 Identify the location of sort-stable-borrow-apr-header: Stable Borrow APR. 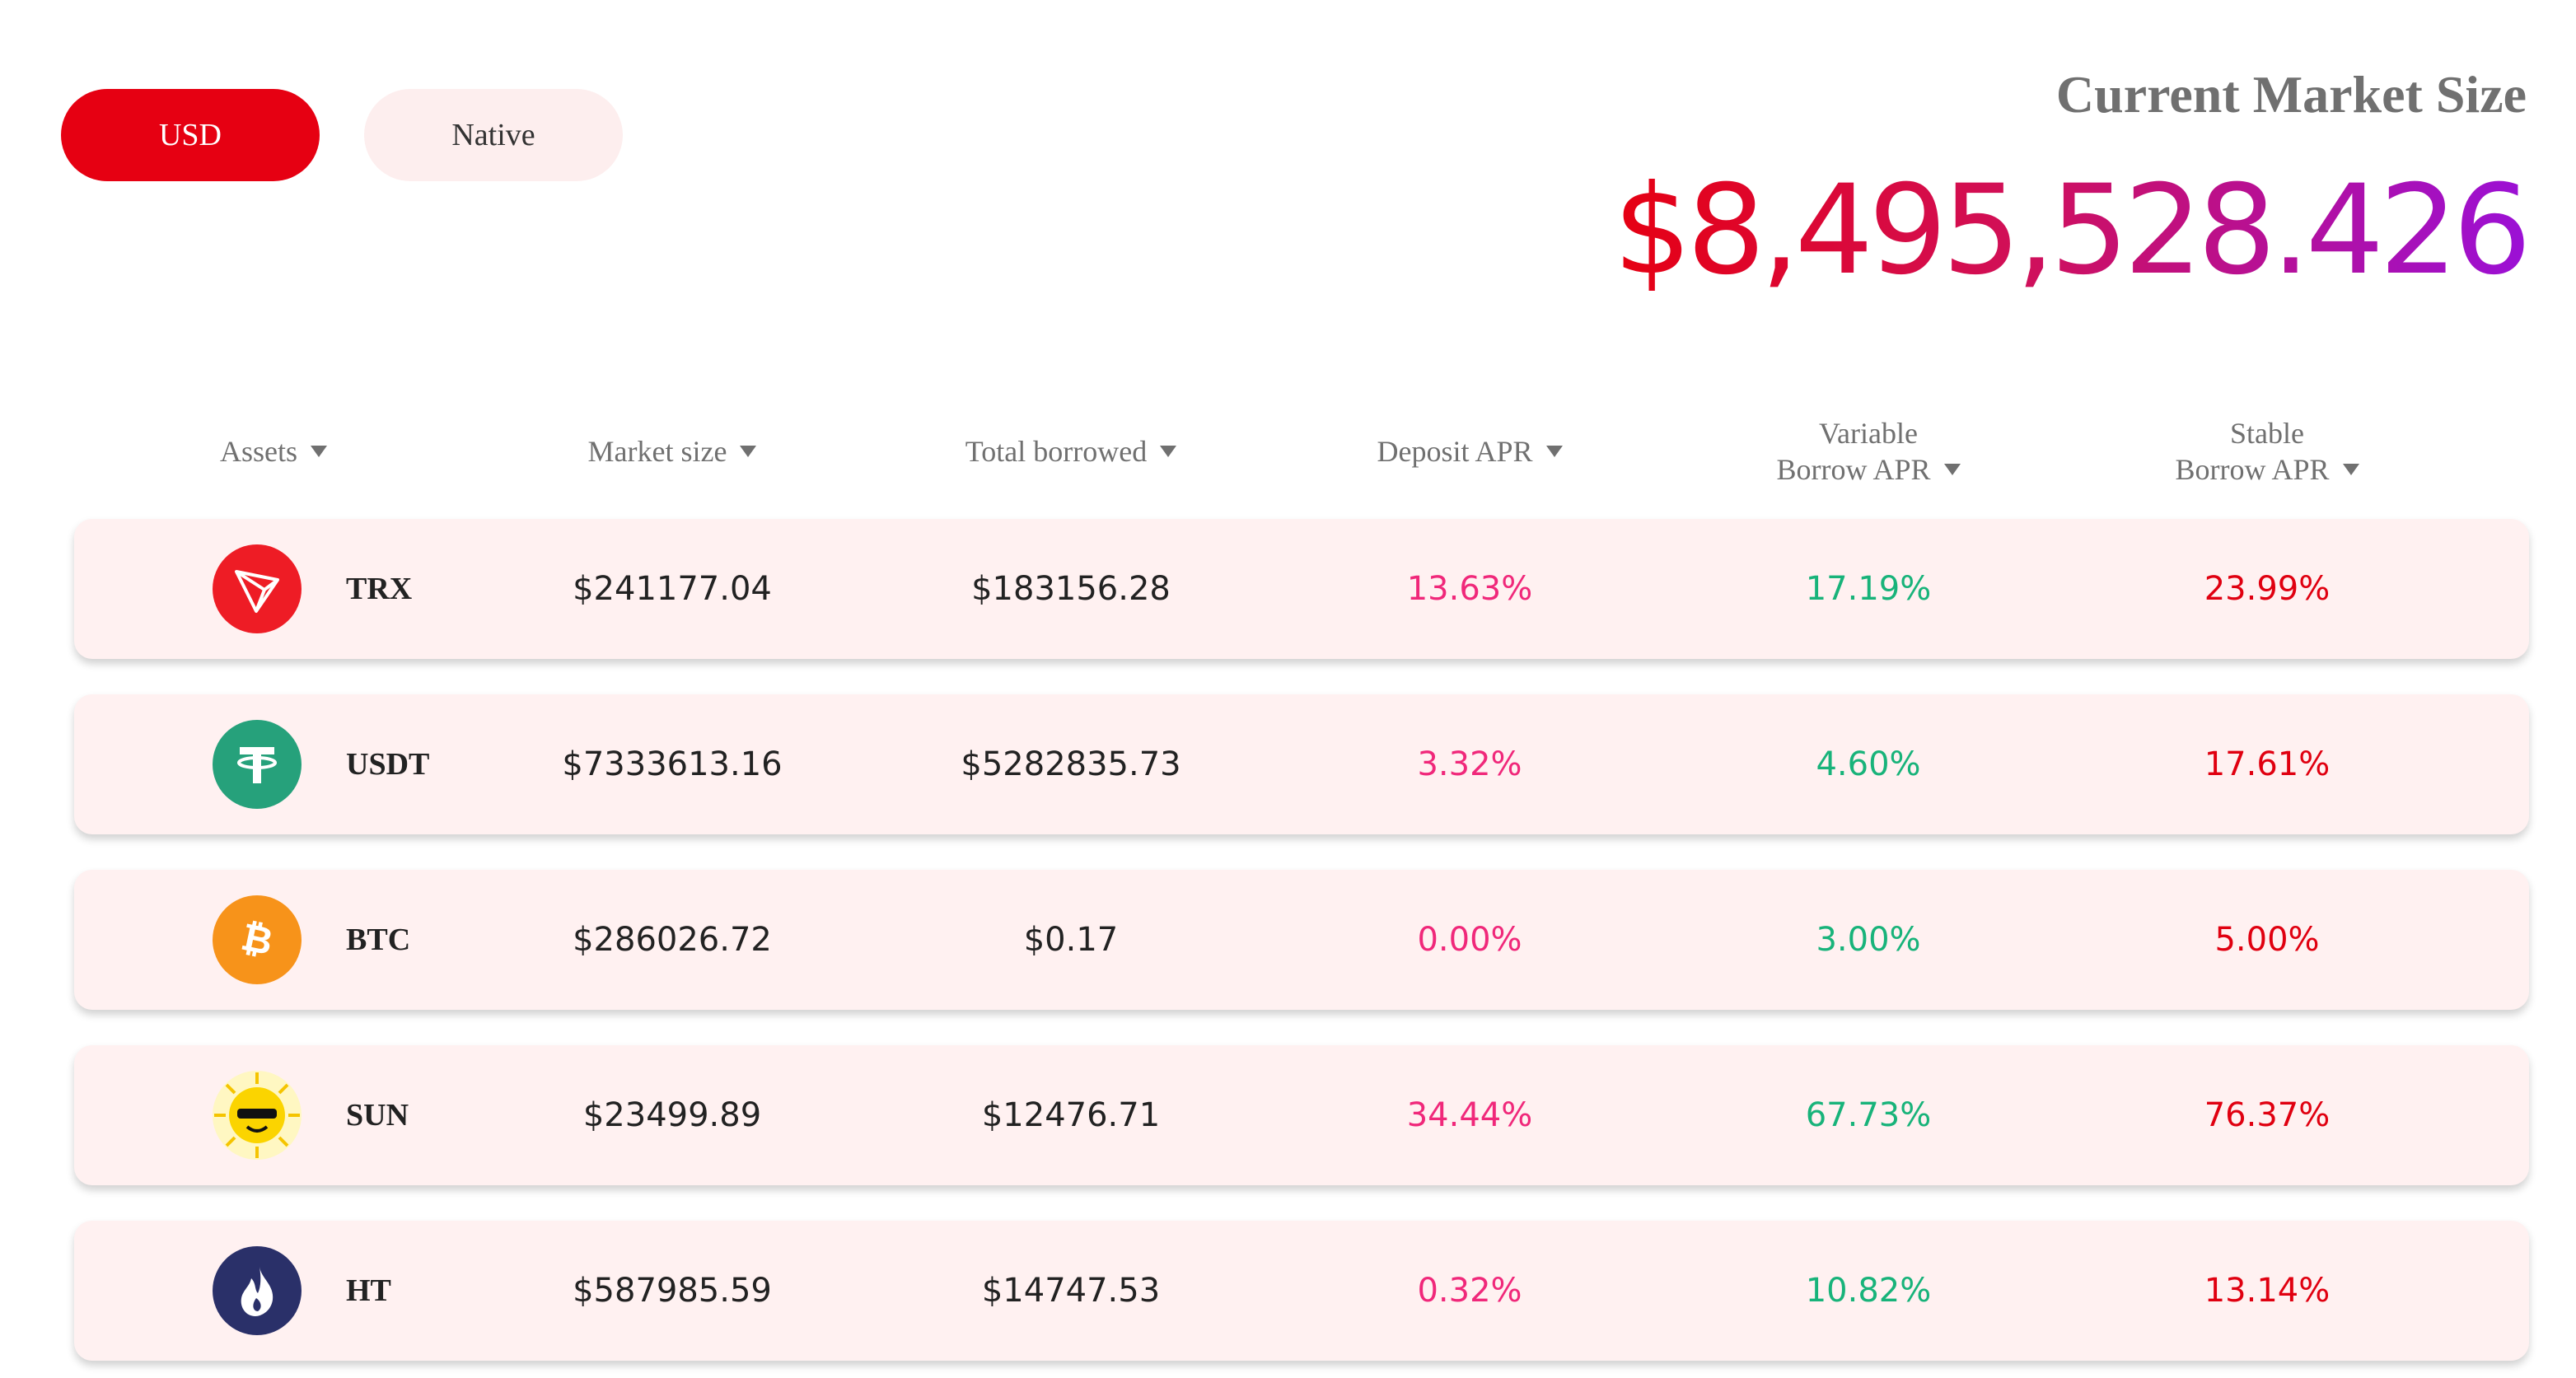
(2267, 451).